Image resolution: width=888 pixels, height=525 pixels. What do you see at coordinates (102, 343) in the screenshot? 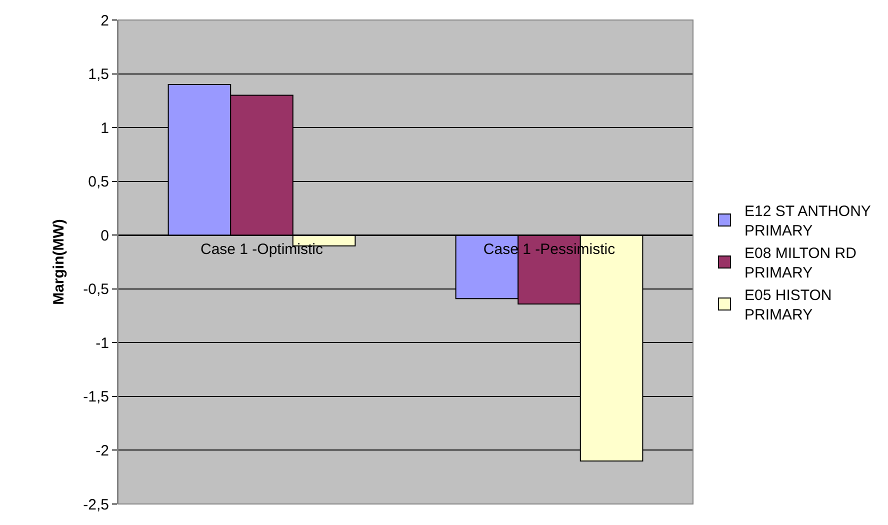
I see `y-tick-label: -1` at bounding box center [102, 343].